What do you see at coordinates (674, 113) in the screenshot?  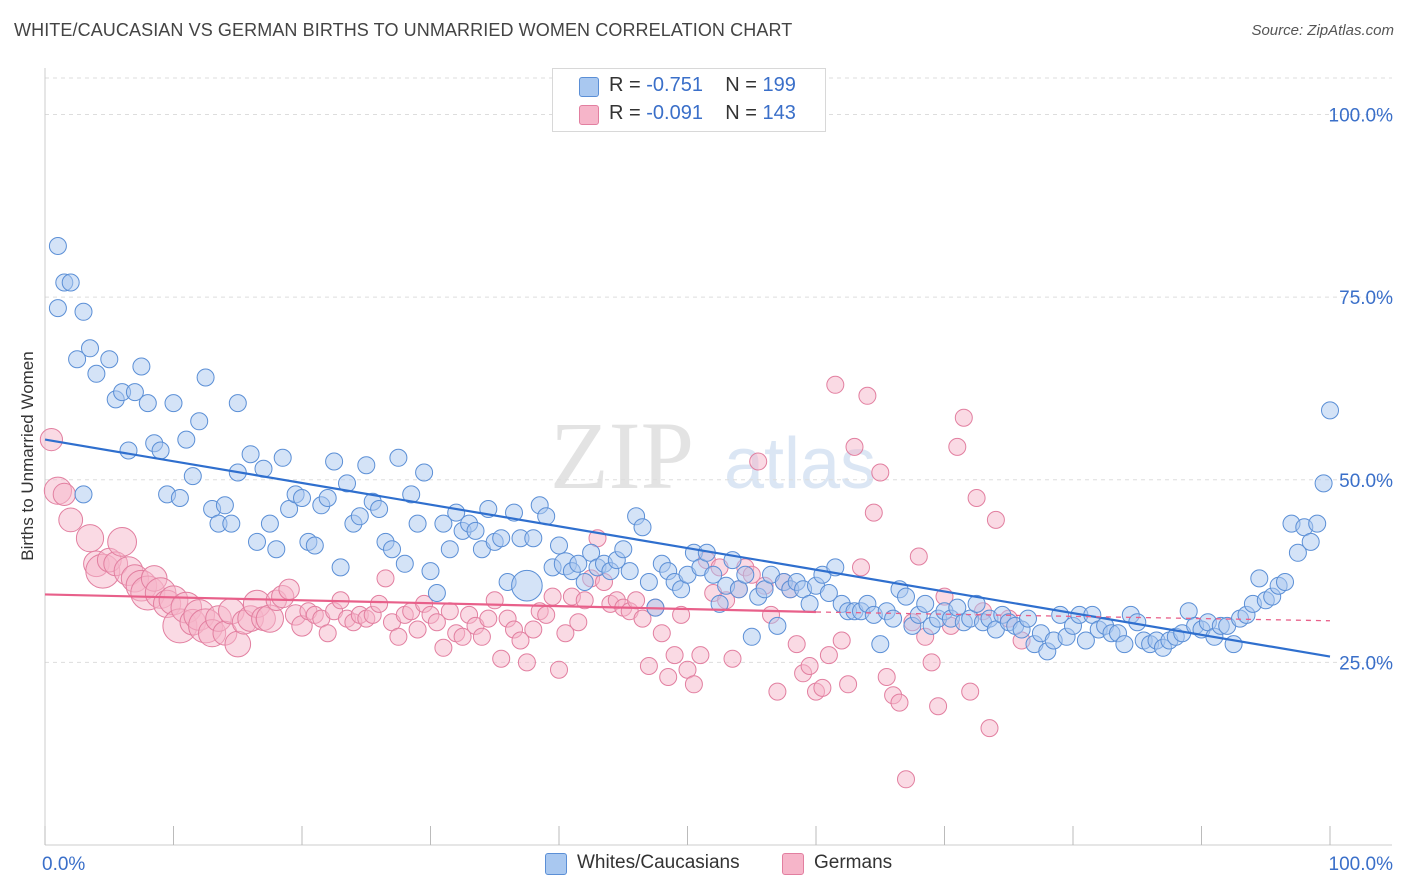 I see `r-value-germans: -0.091` at bounding box center [674, 113].